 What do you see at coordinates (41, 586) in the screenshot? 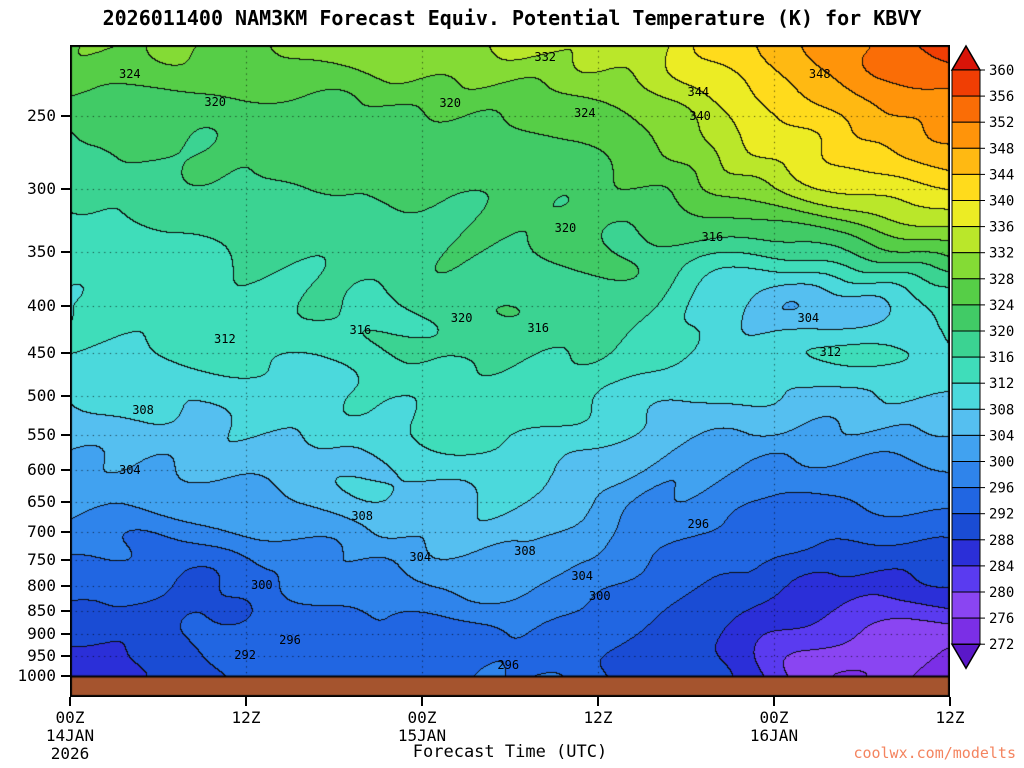
I see `y-axis-label: 800` at bounding box center [41, 586].